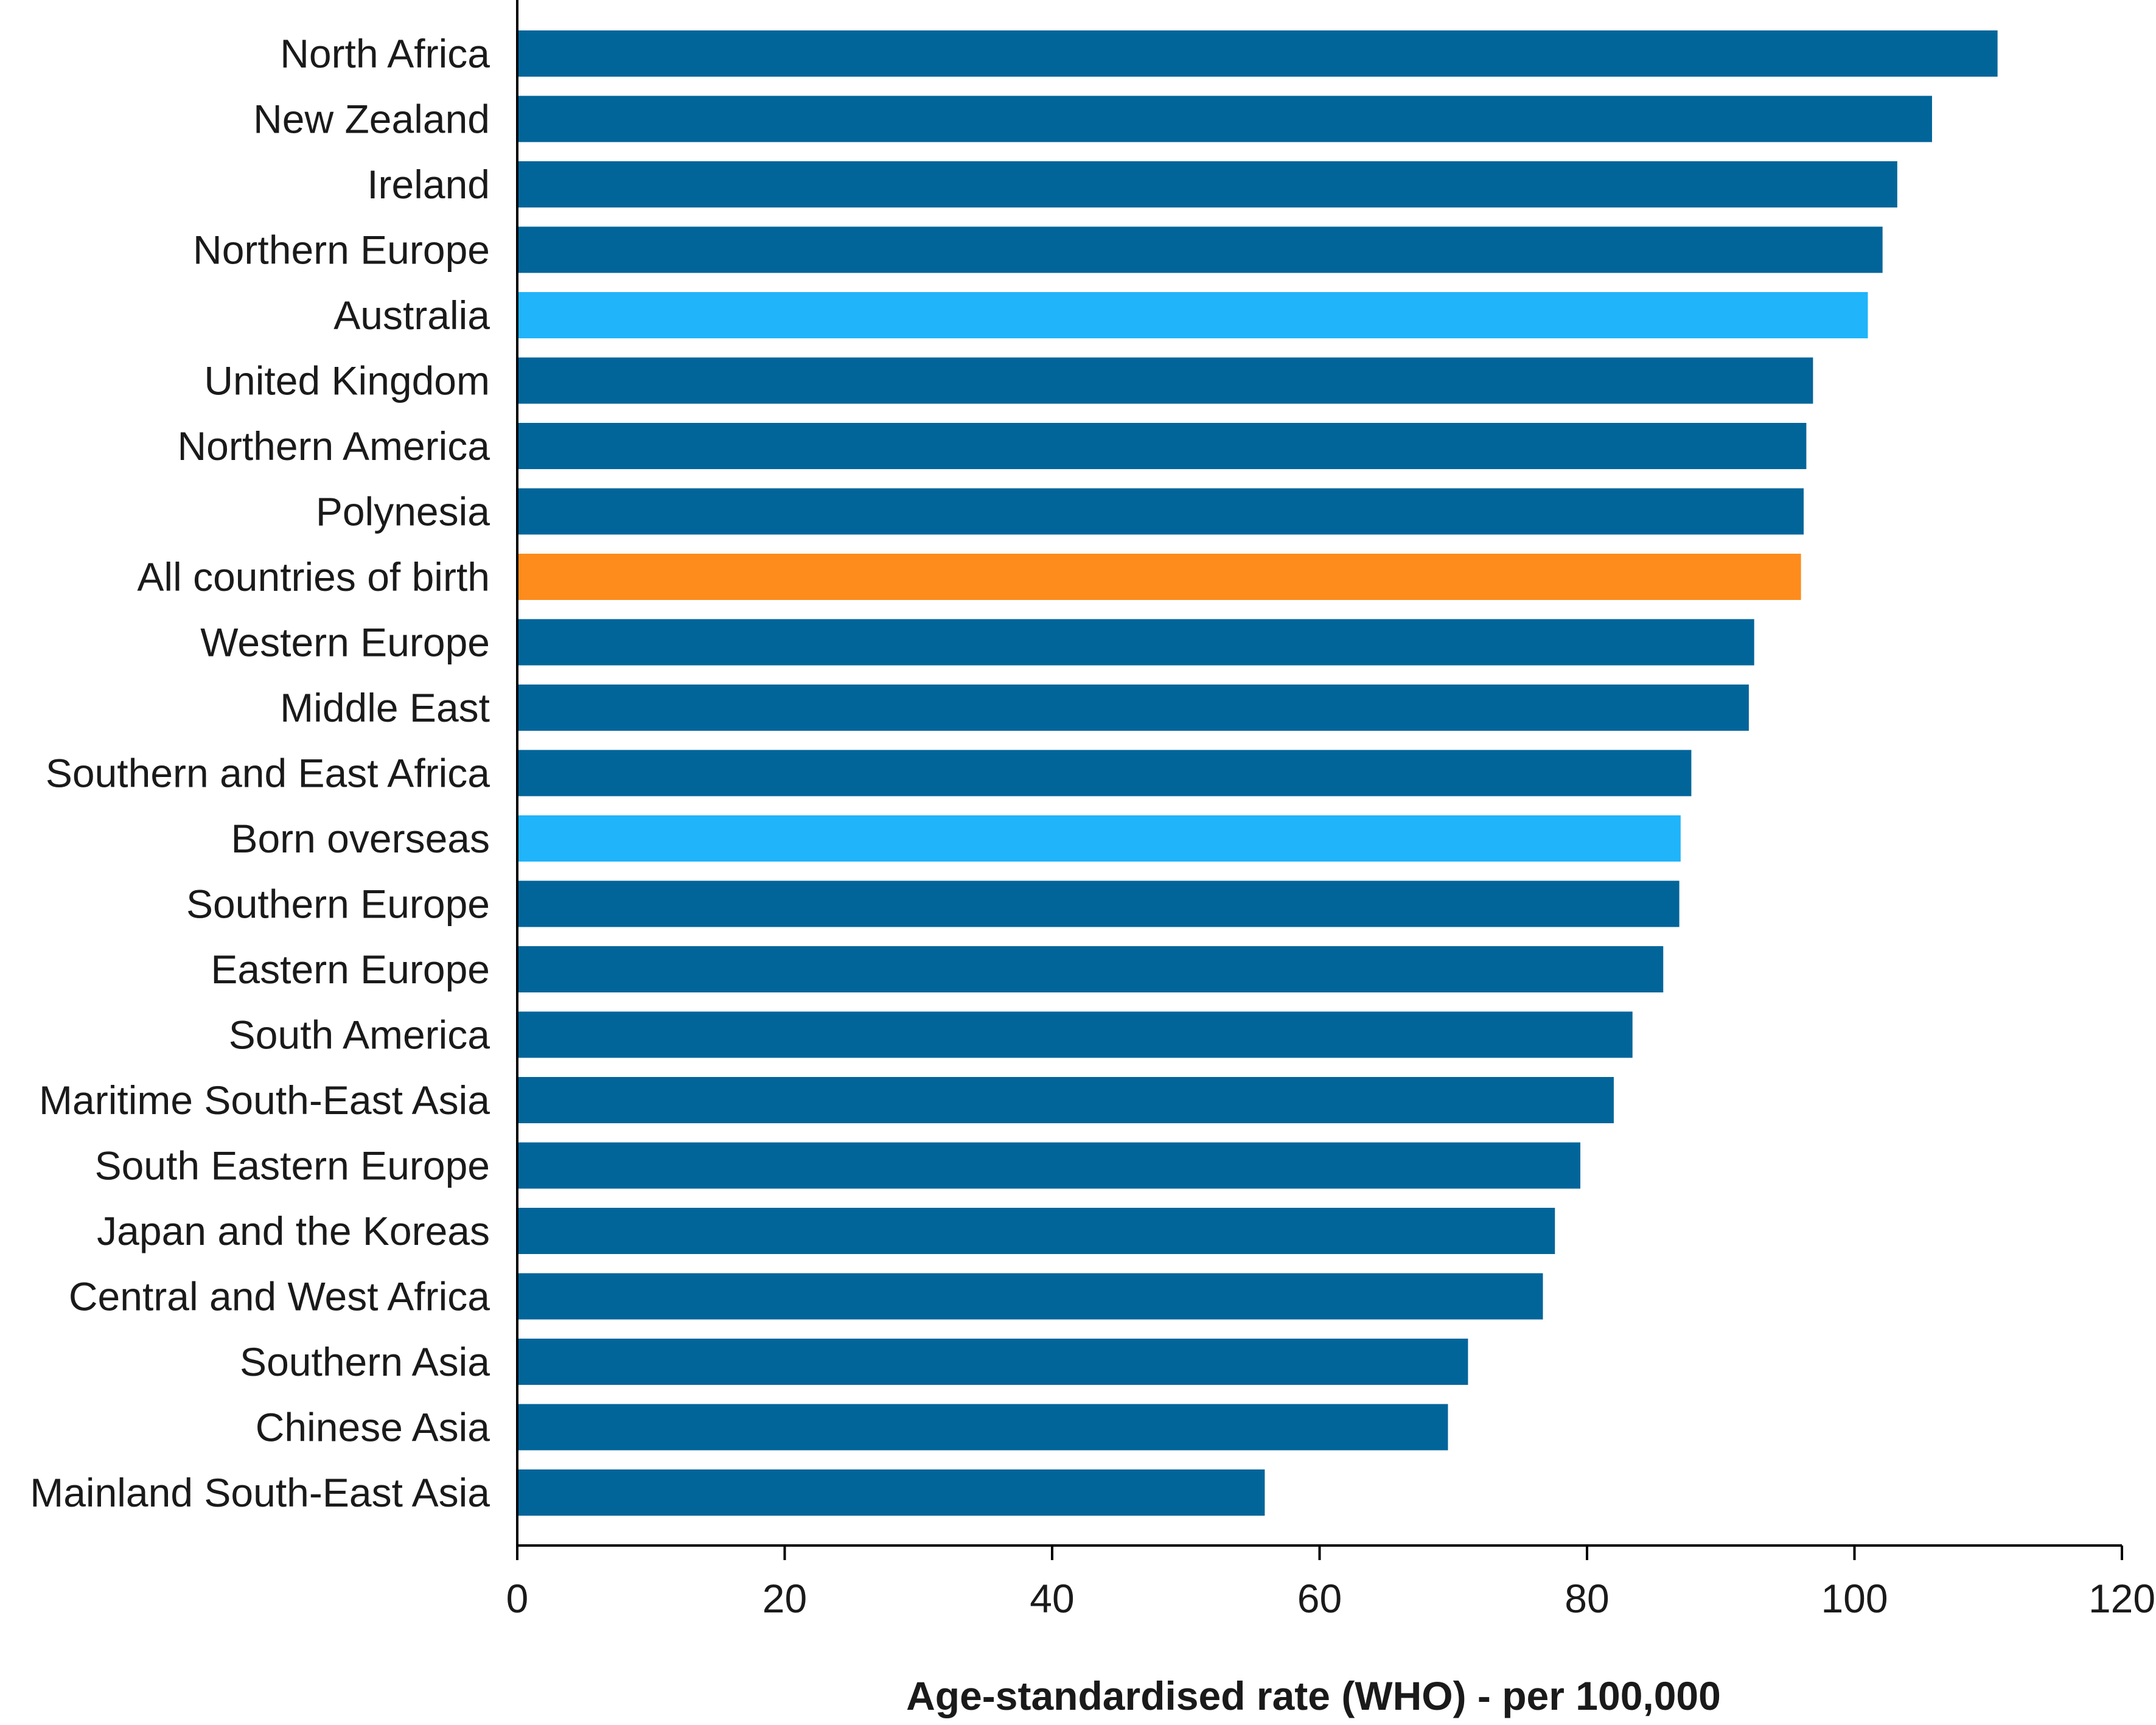 The width and height of the screenshot is (2156, 1725). What do you see at coordinates (1201, 250) in the screenshot?
I see `bar-northern-europe` at bounding box center [1201, 250].